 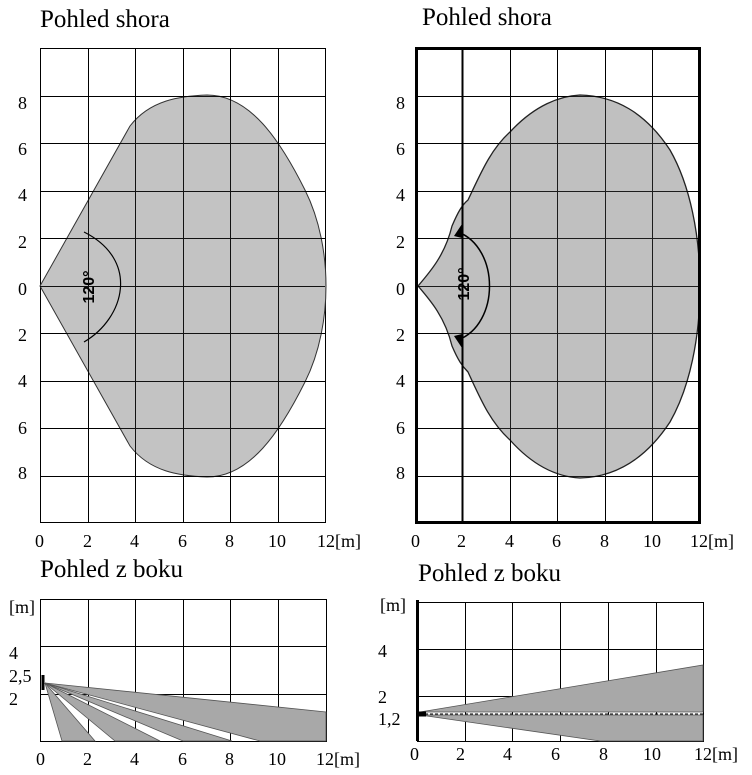 I want to click on y-tick: 1,2, so click(x=389, y=719).